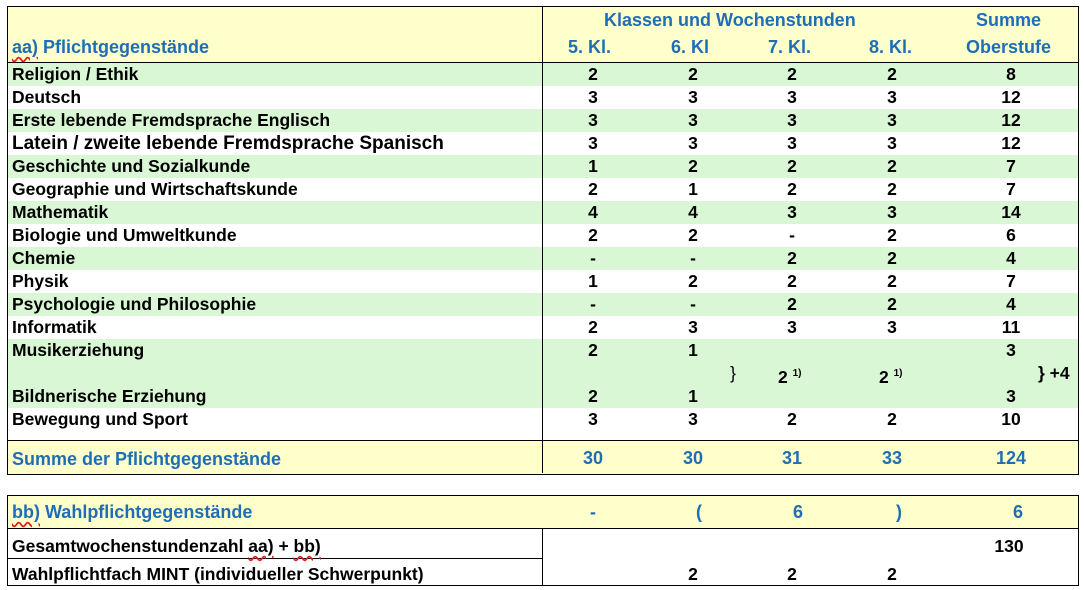 The height and width of the screenshot is (590, 1084). What do you see at coordinates (134, 304) in the screenshot?
I see `subject-label: Psychologie und Philosophie` at bounding box center [134, 304].